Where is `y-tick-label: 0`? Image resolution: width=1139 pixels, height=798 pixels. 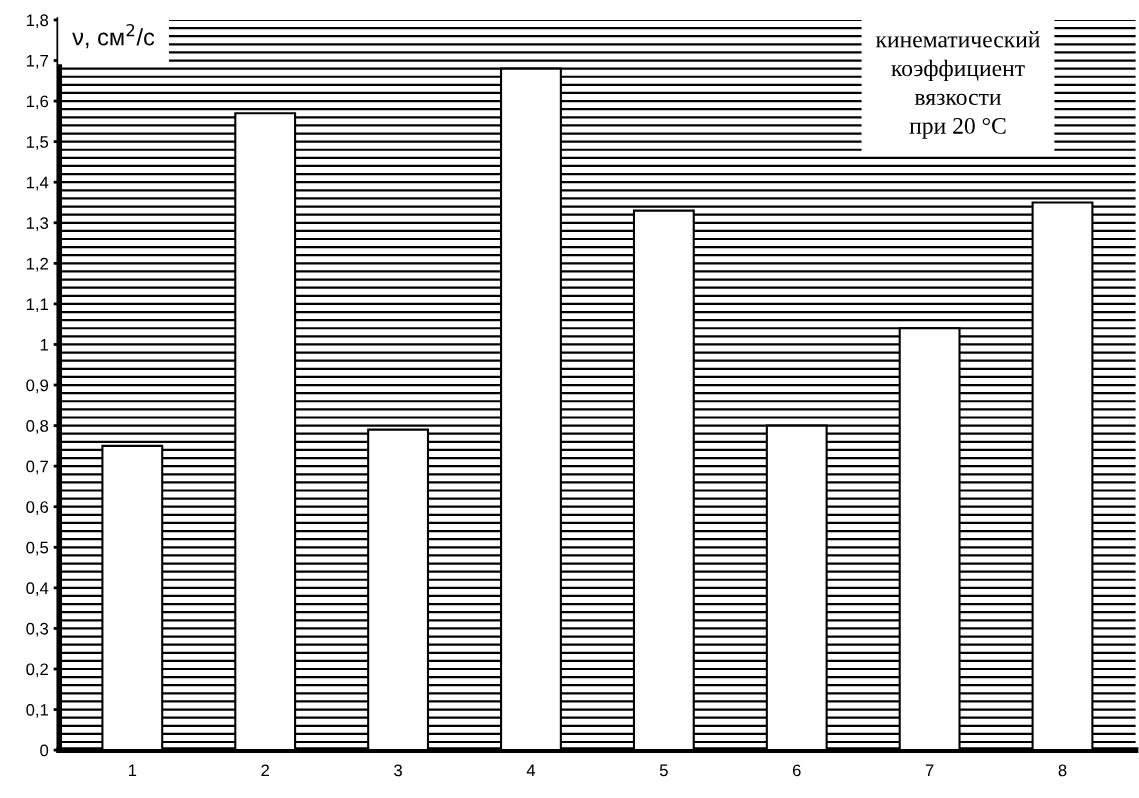 y-tick-label: 0 is located at coordinates (44, 750).